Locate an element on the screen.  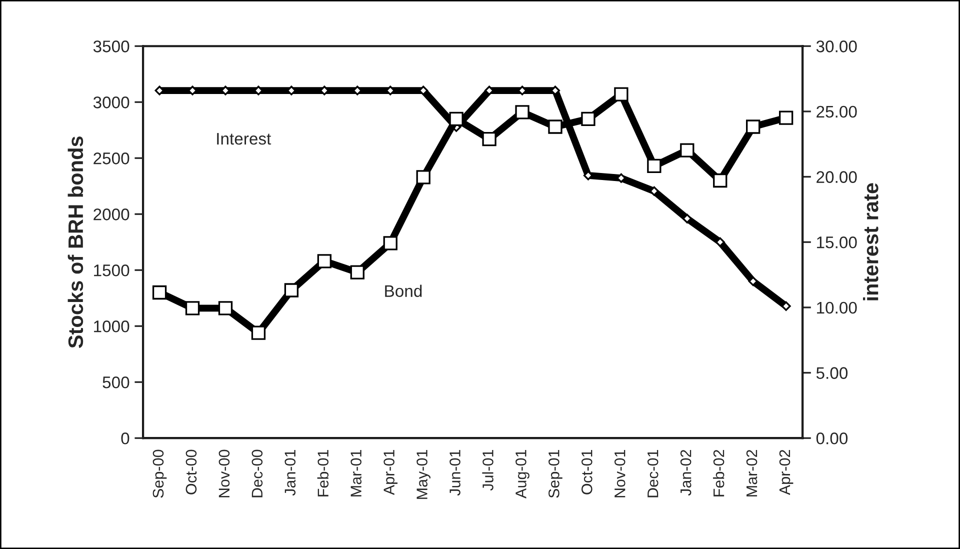
x-tick-label: Jan-01 is located at coordinates (290, 473).